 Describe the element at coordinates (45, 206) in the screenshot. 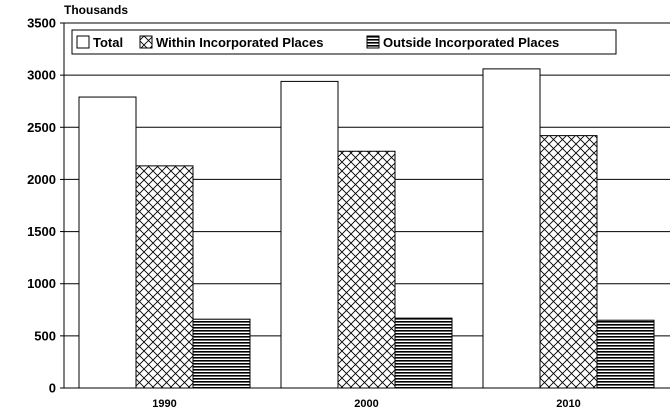

I see `y-axis-ticks: 0 500 1000 1500 2000 2500 3000 3500` at that location.